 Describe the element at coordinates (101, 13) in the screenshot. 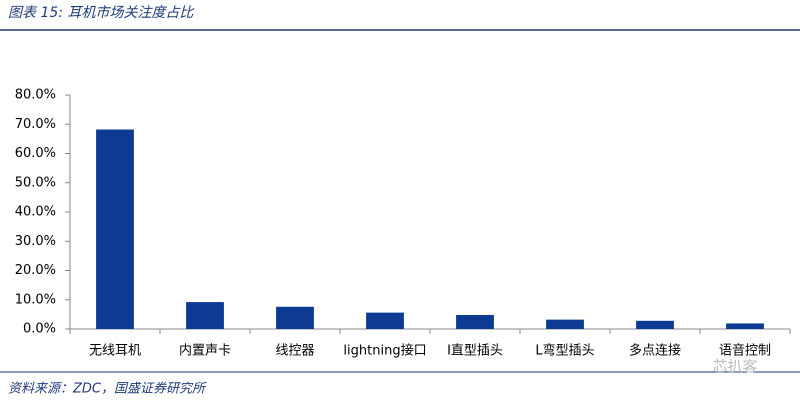

I see `chart-title: 图表 15: 耳机市场关注度占比` at that location.